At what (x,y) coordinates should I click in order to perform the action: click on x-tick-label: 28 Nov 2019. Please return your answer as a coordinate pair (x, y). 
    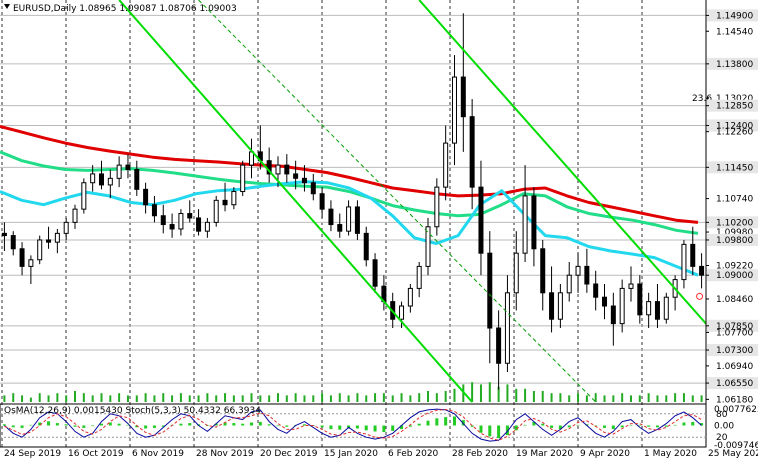
    Looking at the image, I should click on (225, 454).